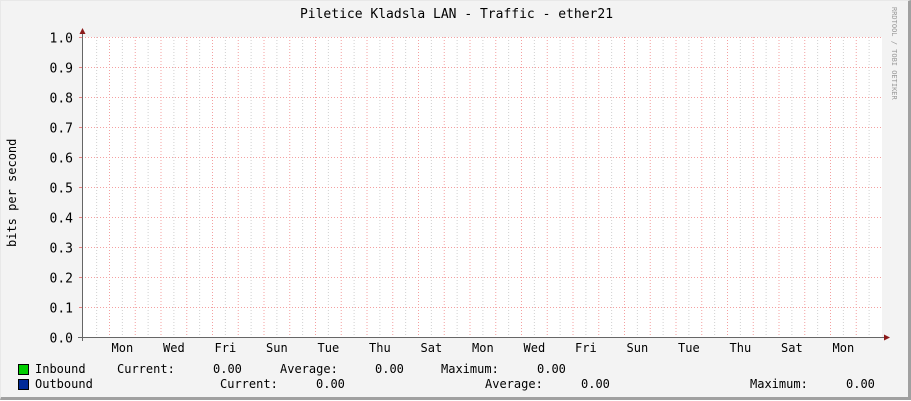 The width and height of the screenshot is (911, 401). What do you see at coordinates (82, 31) in the screenshot?
I see `y-axis-arrow` at bounding box center [82, 31].